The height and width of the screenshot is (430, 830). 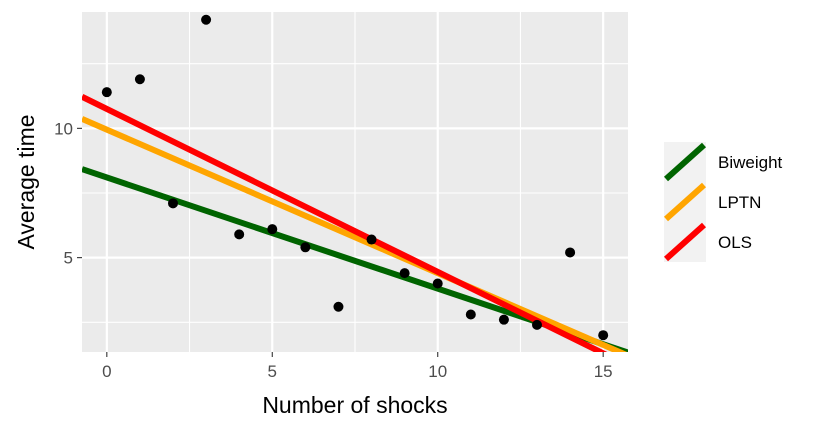 I want to click on legend-label-biweight: Biweight, so click(x=750, y=162).